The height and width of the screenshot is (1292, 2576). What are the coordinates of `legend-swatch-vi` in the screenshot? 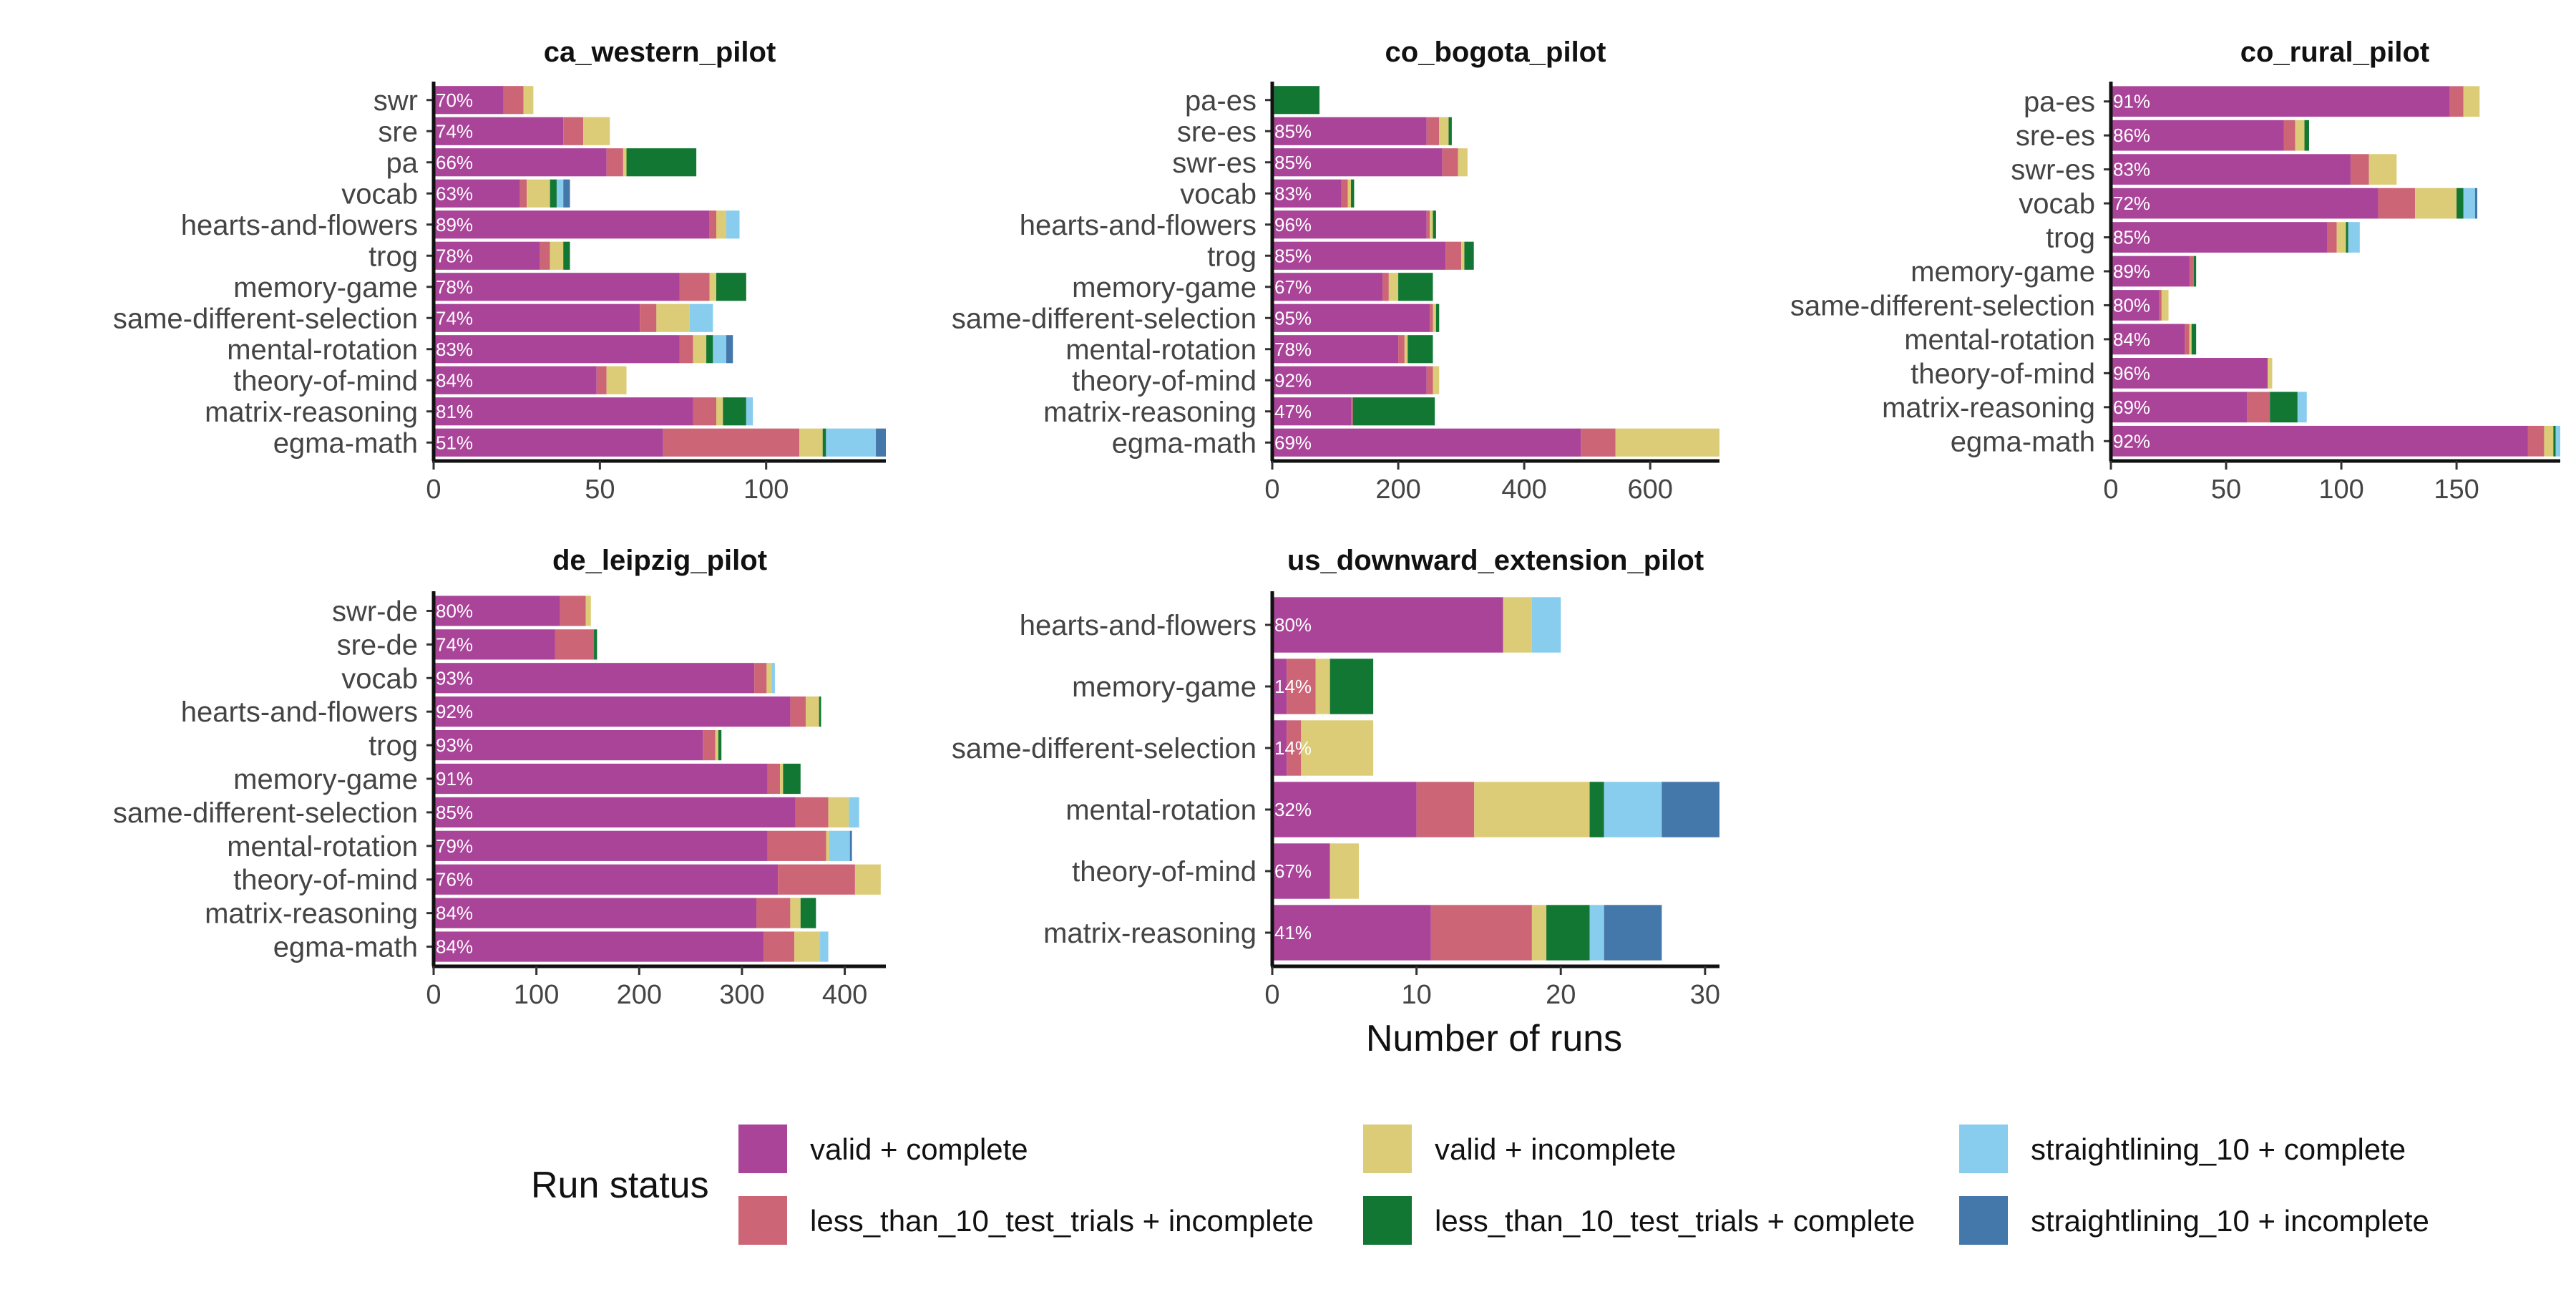 It's located at (1387, 1149).